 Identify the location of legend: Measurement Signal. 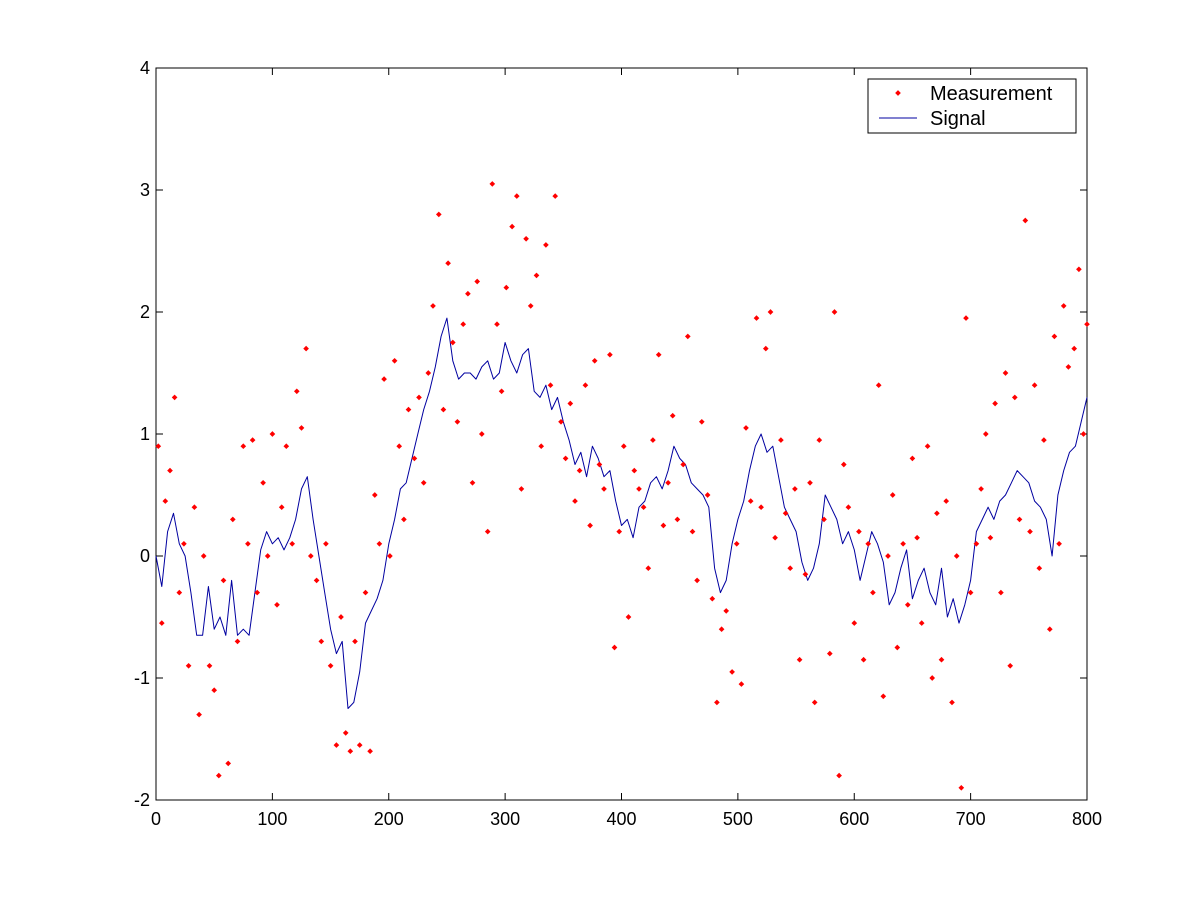
(972, 106).